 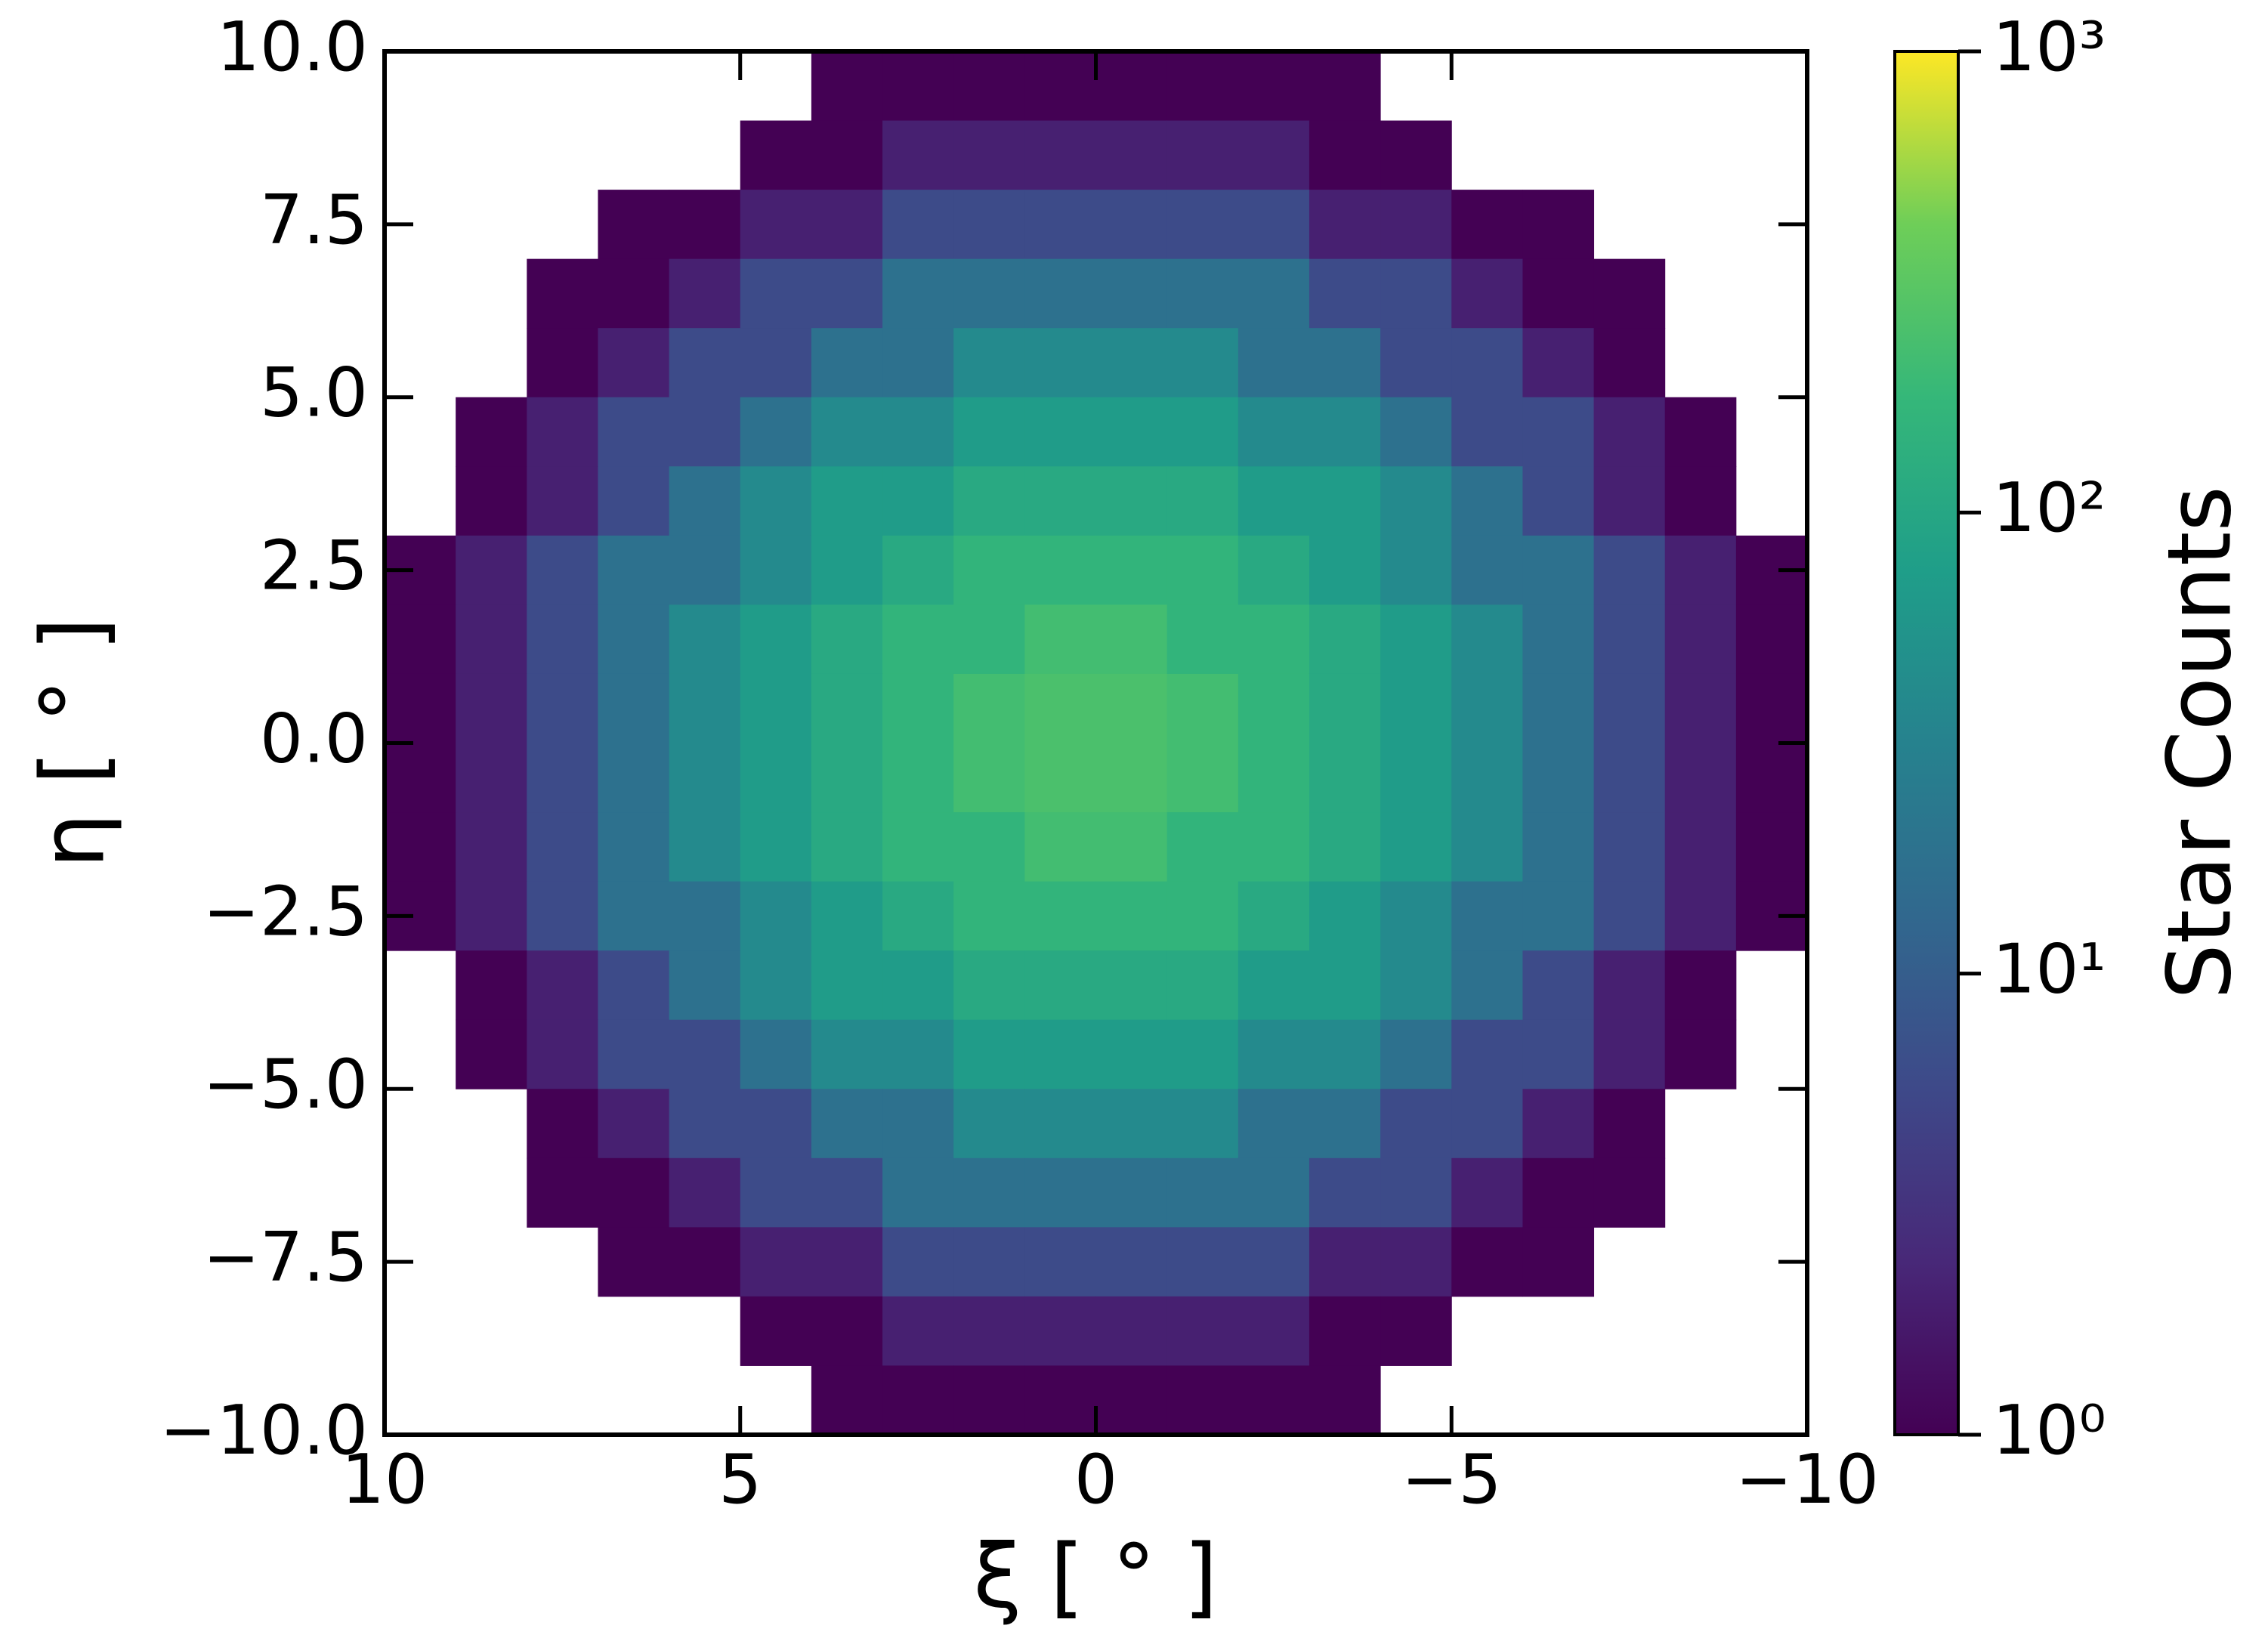 What do you see at coordinates (2049, 1430) in the screenshot?
I see `colorbar-tick-label: 10⁰` at bounding box center [2049, 1430].